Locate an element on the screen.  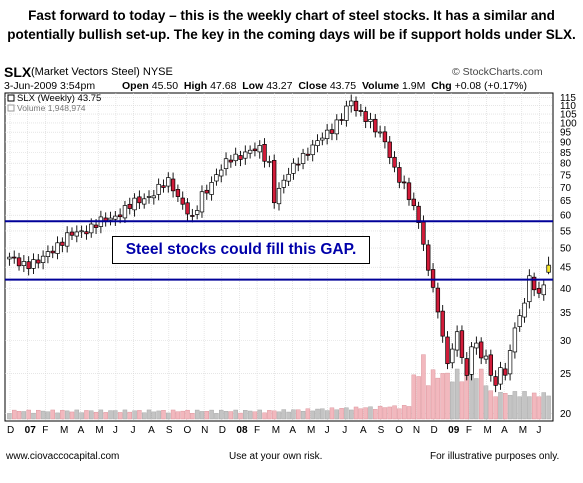
chart-symbol-name: (Market Vectors Steel) NYSE is located at coordinates (102, 72).